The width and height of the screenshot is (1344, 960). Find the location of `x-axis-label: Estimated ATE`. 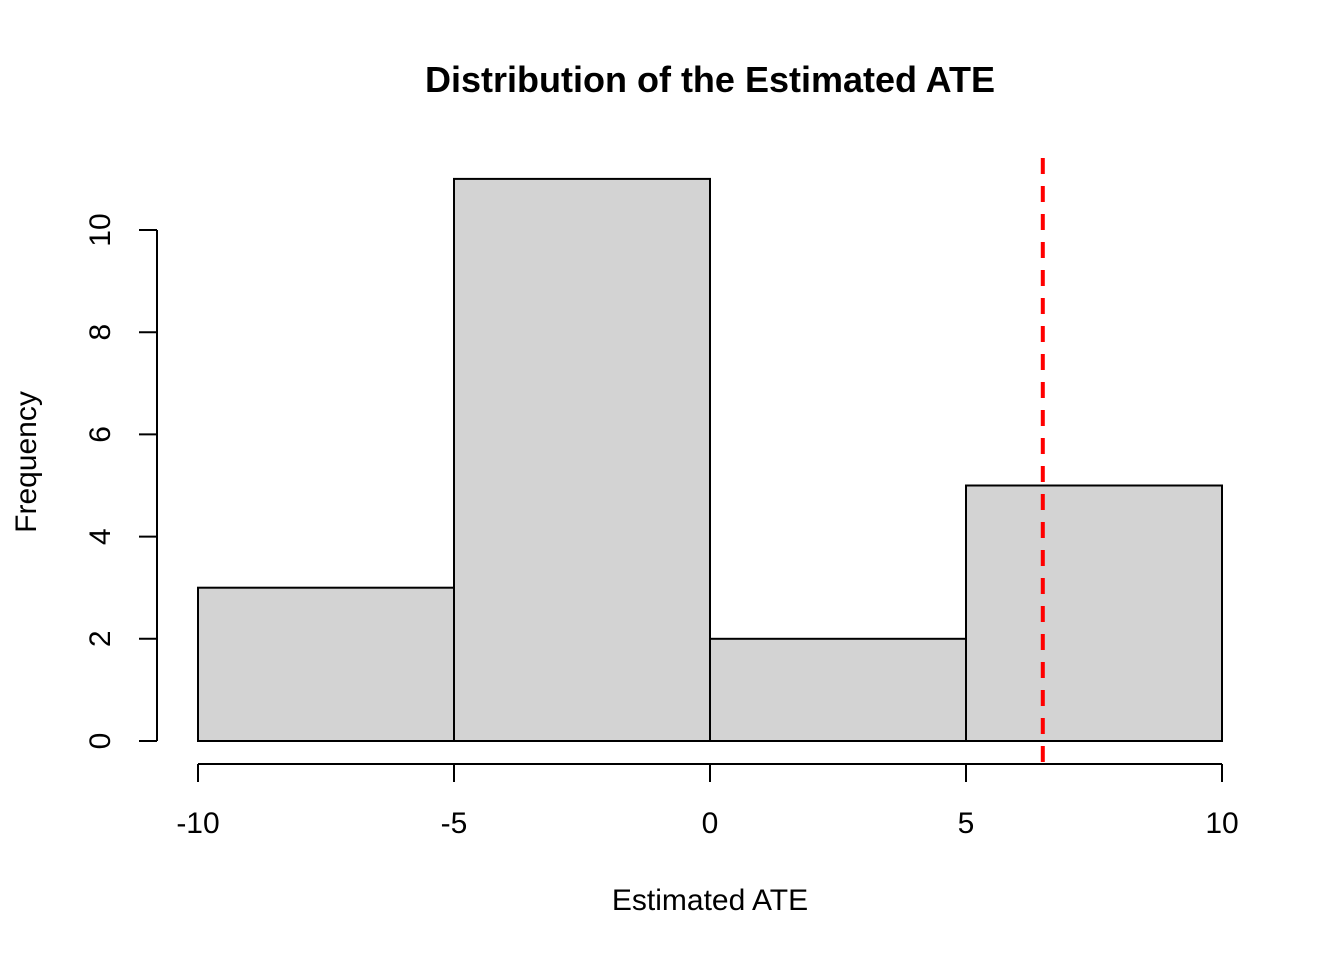

x-axis-label: Estimated ATE is located at coordinates (710, 900).